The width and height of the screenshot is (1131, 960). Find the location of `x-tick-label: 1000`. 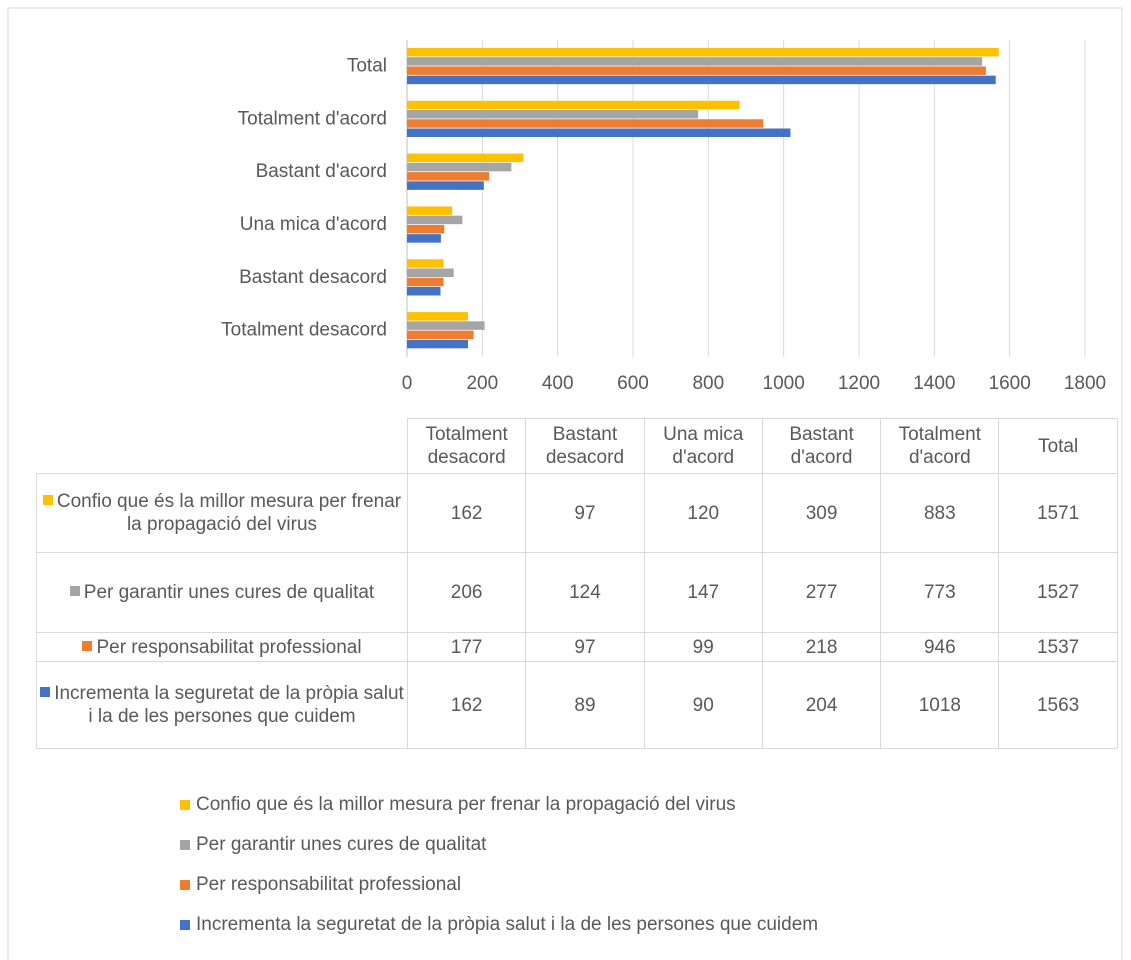

x-tick-label: 1000 is located at coordinates (784, 383).